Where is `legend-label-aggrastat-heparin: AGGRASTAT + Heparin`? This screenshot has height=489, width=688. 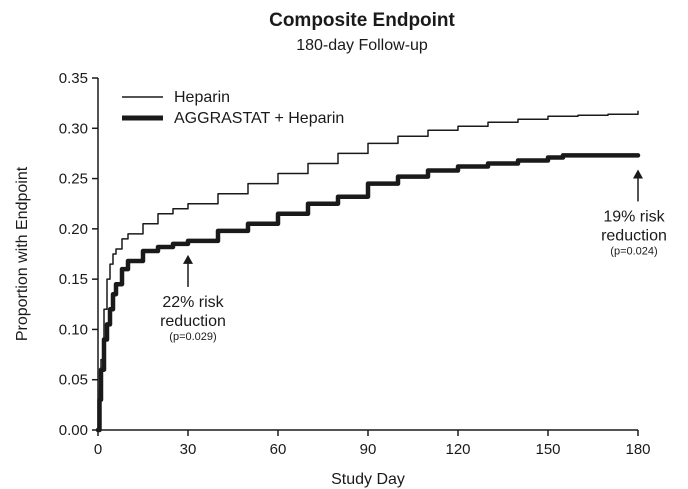 legend-label-aggrastat-heparin: AGGRASTAT + Heparin is located at coordinates (259, 118).